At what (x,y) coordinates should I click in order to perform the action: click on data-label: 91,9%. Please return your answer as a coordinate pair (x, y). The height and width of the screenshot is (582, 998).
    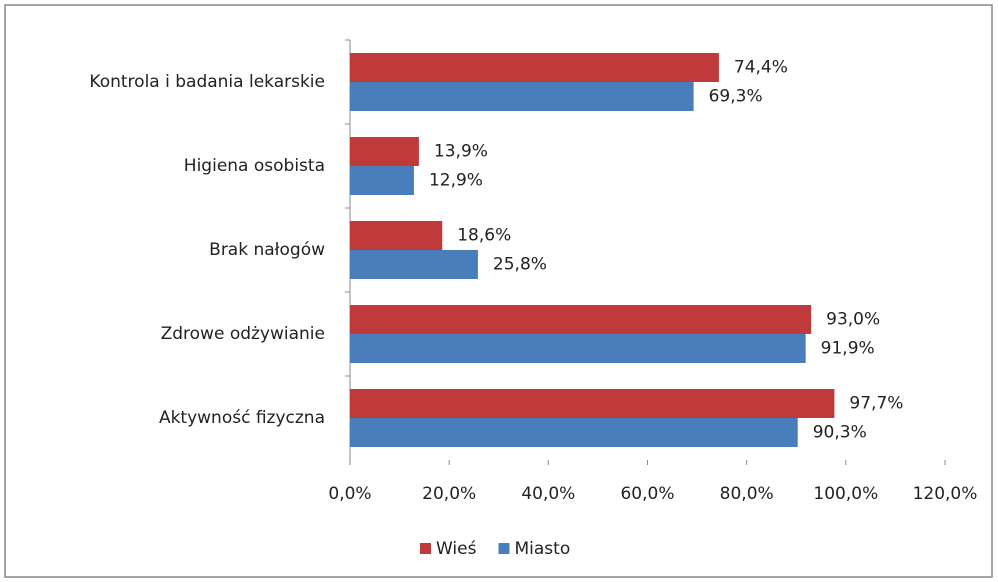
    Looking at the image, I should click on (848, 349).